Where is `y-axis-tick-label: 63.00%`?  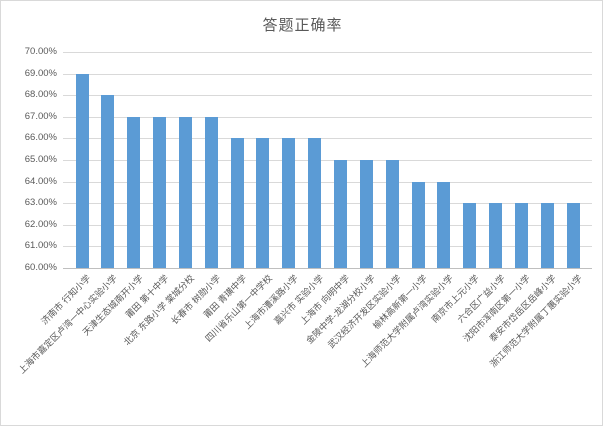
y-axis-tick-label: 63.00% is located at coordinates (40, 202).